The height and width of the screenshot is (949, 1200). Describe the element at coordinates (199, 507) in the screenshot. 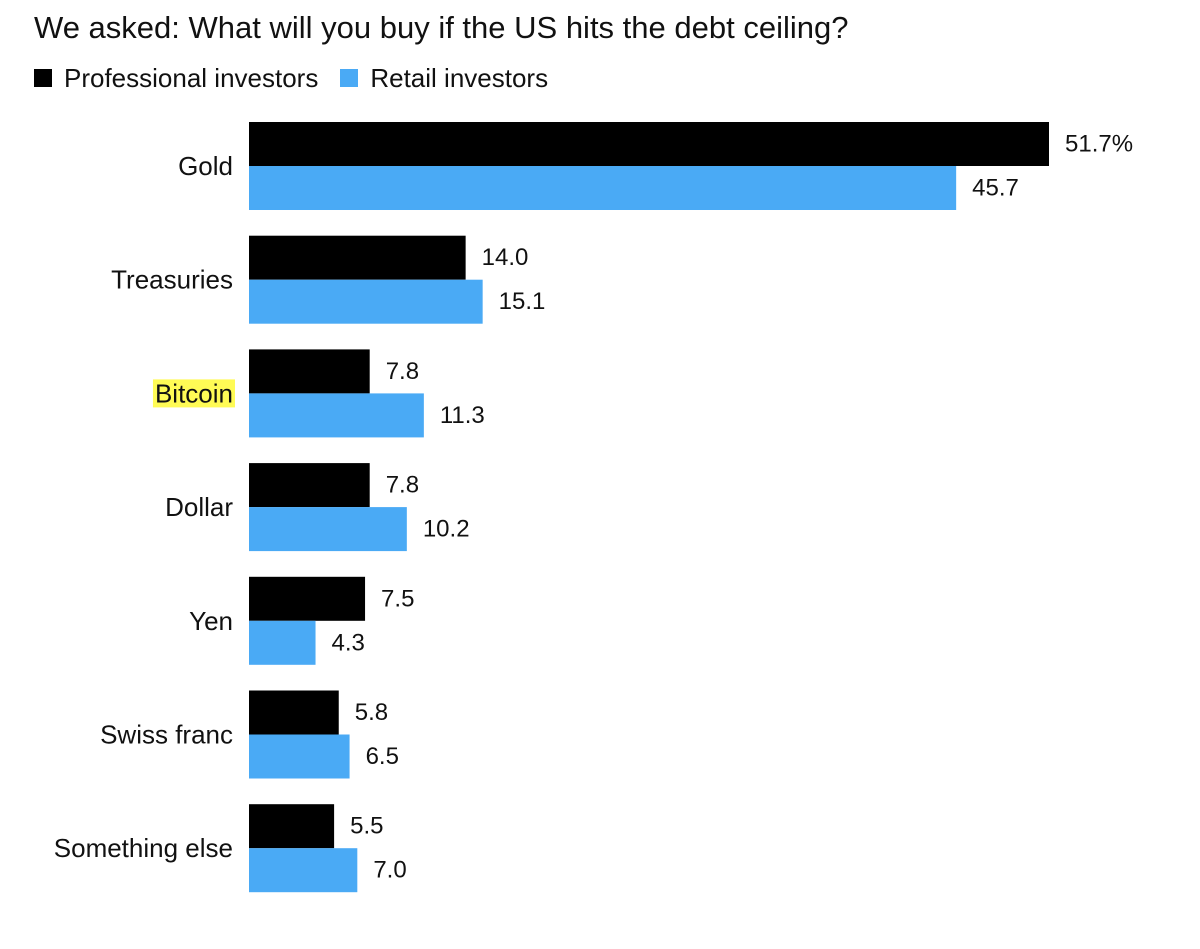

I see `category-label-dollar: Dollar` at that location.